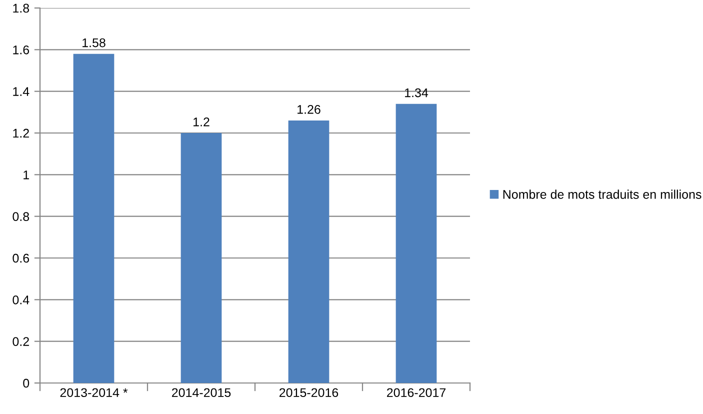  What do you see at coordinates (416, 93) in the screenshot?
I see `data-label: 1.34` at bounding box center [416, 93].